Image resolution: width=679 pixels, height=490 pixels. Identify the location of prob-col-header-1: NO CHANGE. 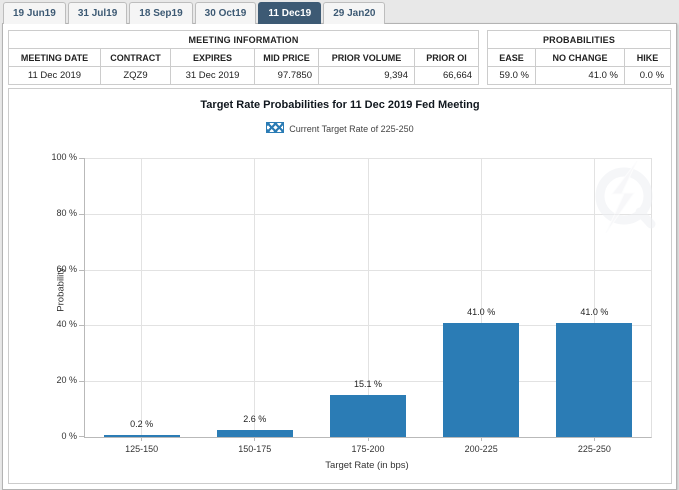
(580, 57).